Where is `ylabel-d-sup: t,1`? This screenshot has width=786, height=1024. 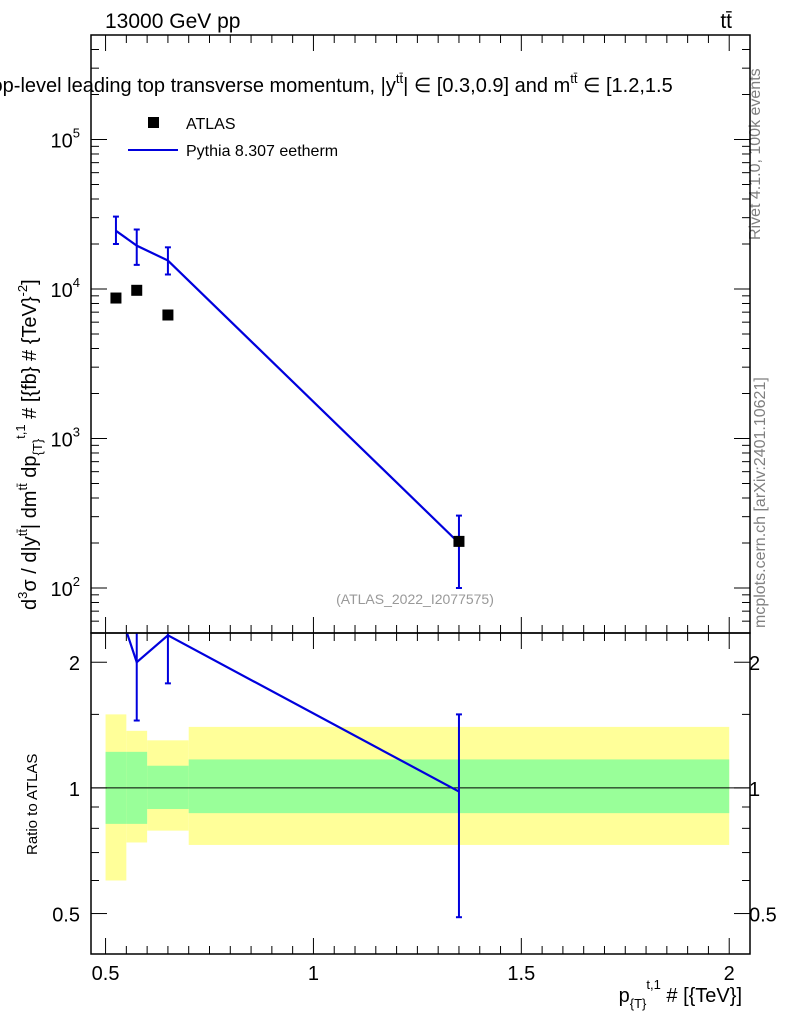
ylabel-d-sup: t,1 is located at coordinates (20, 431).